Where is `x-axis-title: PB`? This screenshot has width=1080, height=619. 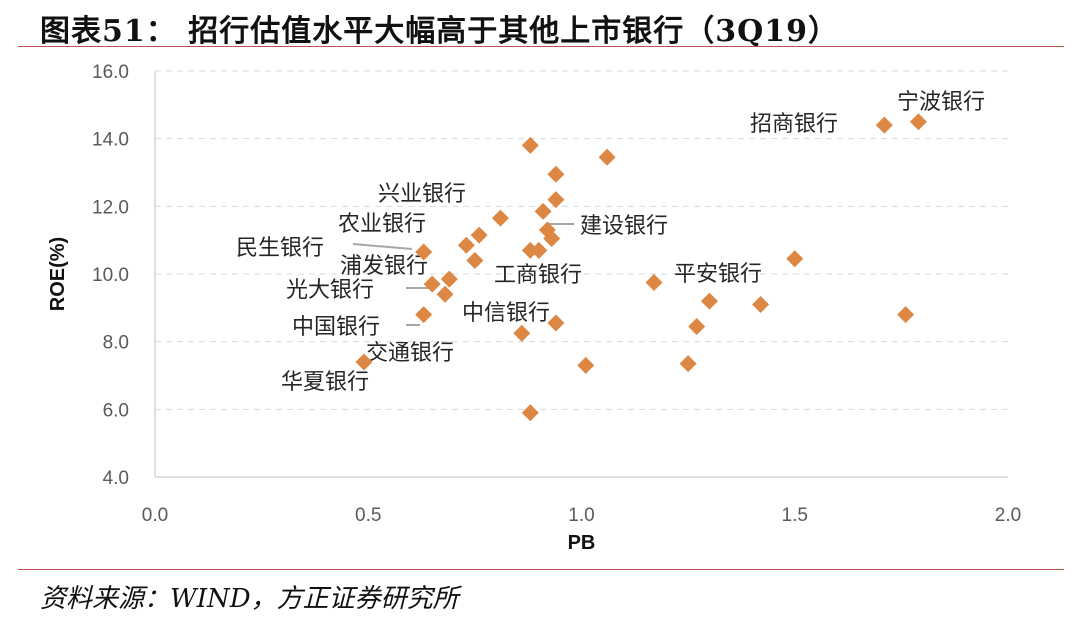
x-axis-title: PB is located at coordinates (582, 543).